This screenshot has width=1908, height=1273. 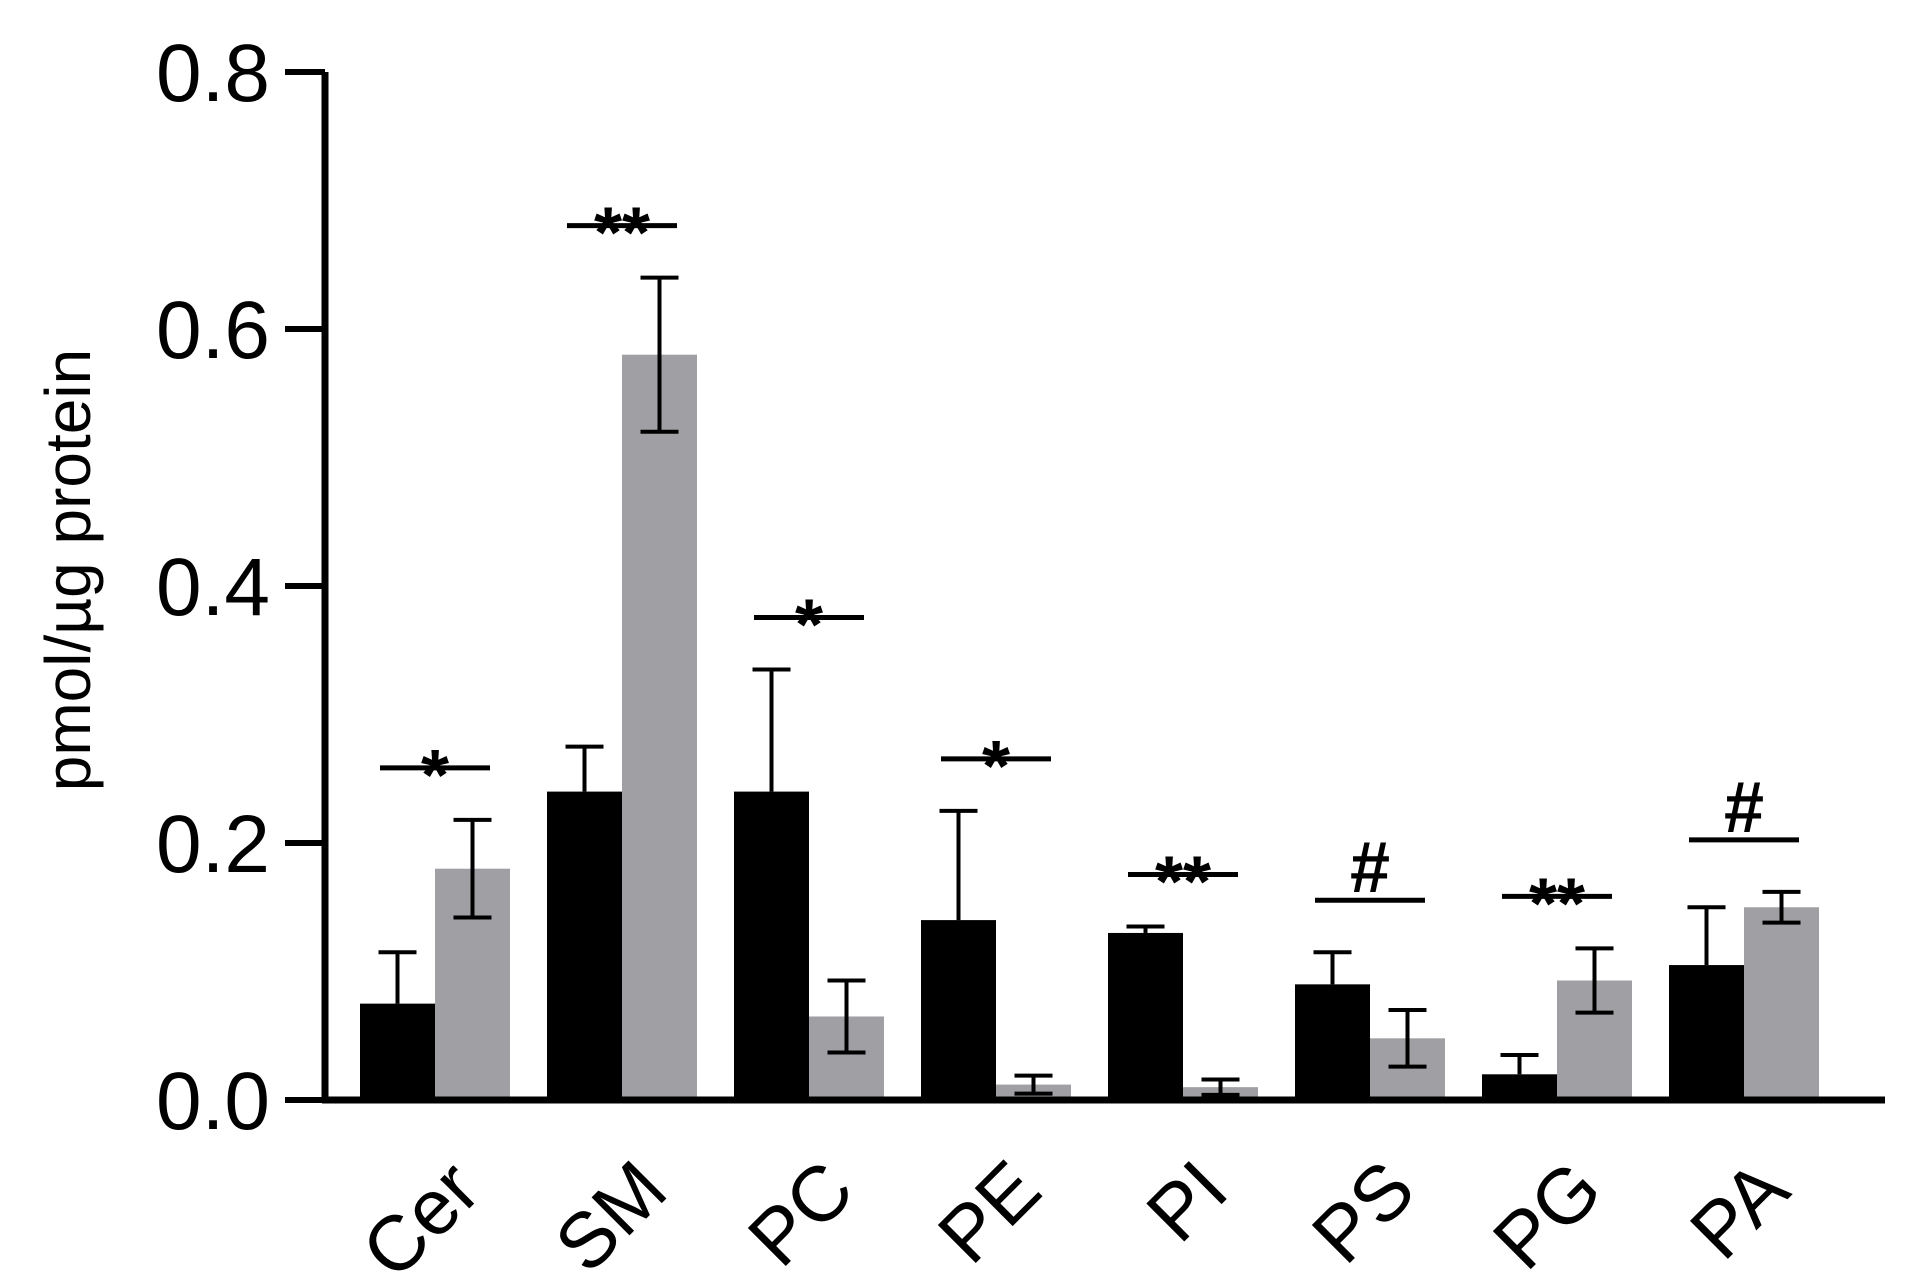 I want to click on x-tick-label-cer: Cer, so click(x=420, y=1208).